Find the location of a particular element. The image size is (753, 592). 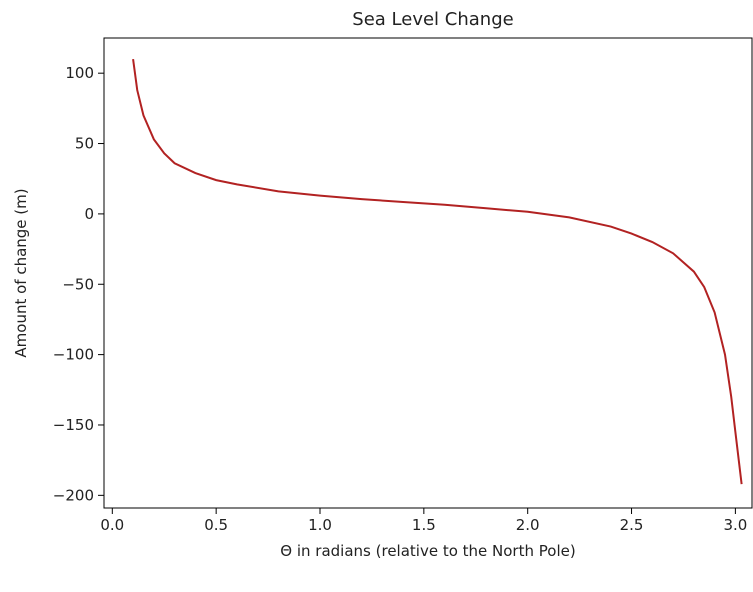

x-tick-label: 2.0 is located at coordinates (528, 525).